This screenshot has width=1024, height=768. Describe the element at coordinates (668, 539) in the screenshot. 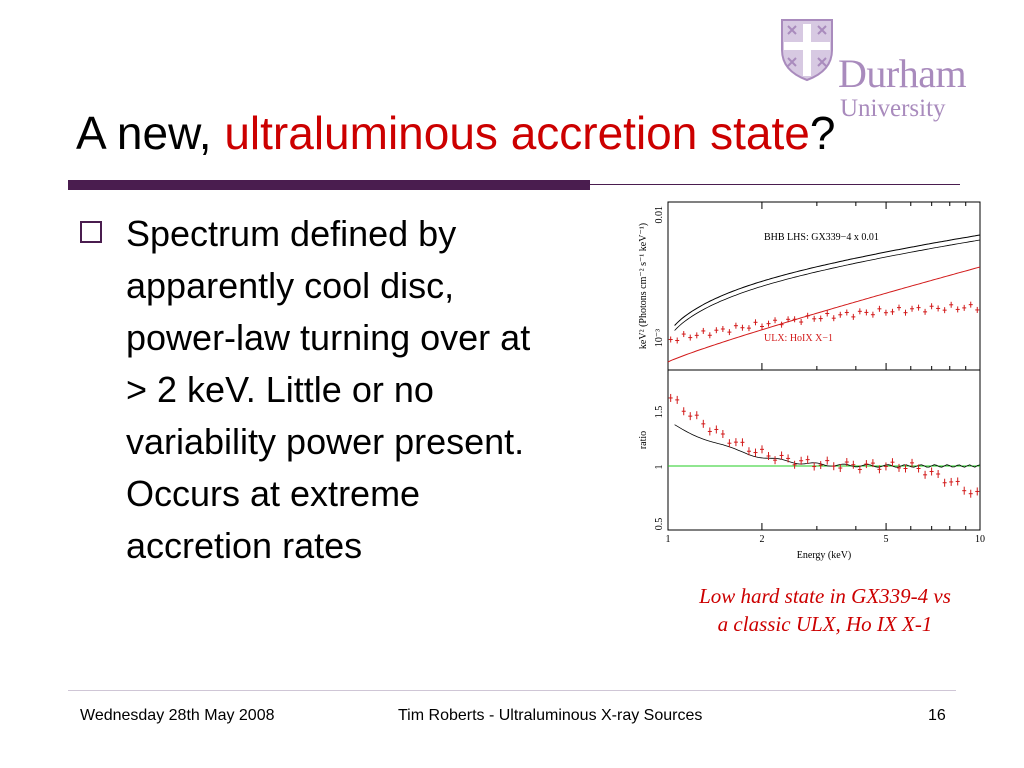

I see `xtick-label: 1` at that location.